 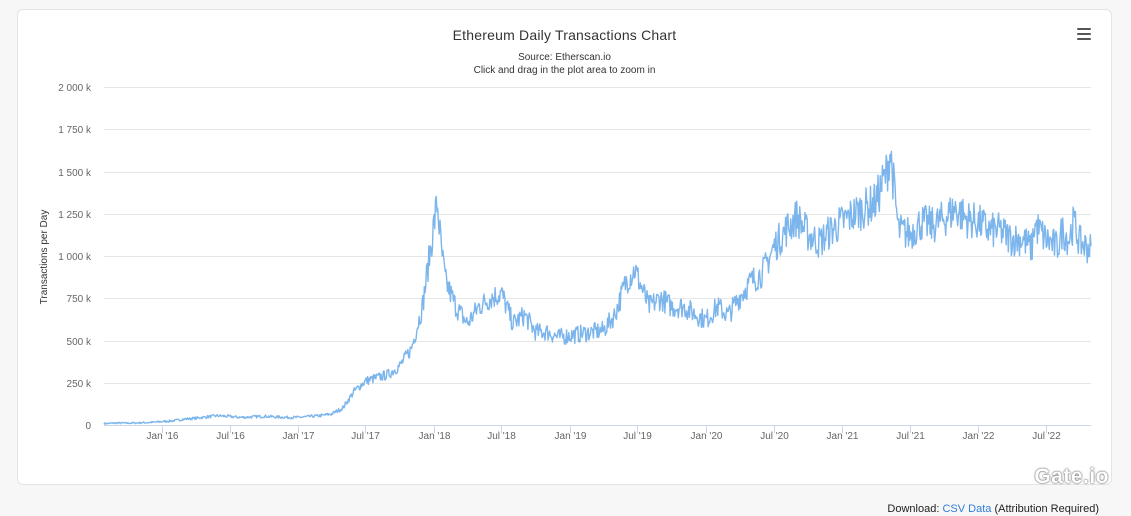 I want to click on chart-title: Ethereum Daily Transactions Chart, so click(x=564, y=35).